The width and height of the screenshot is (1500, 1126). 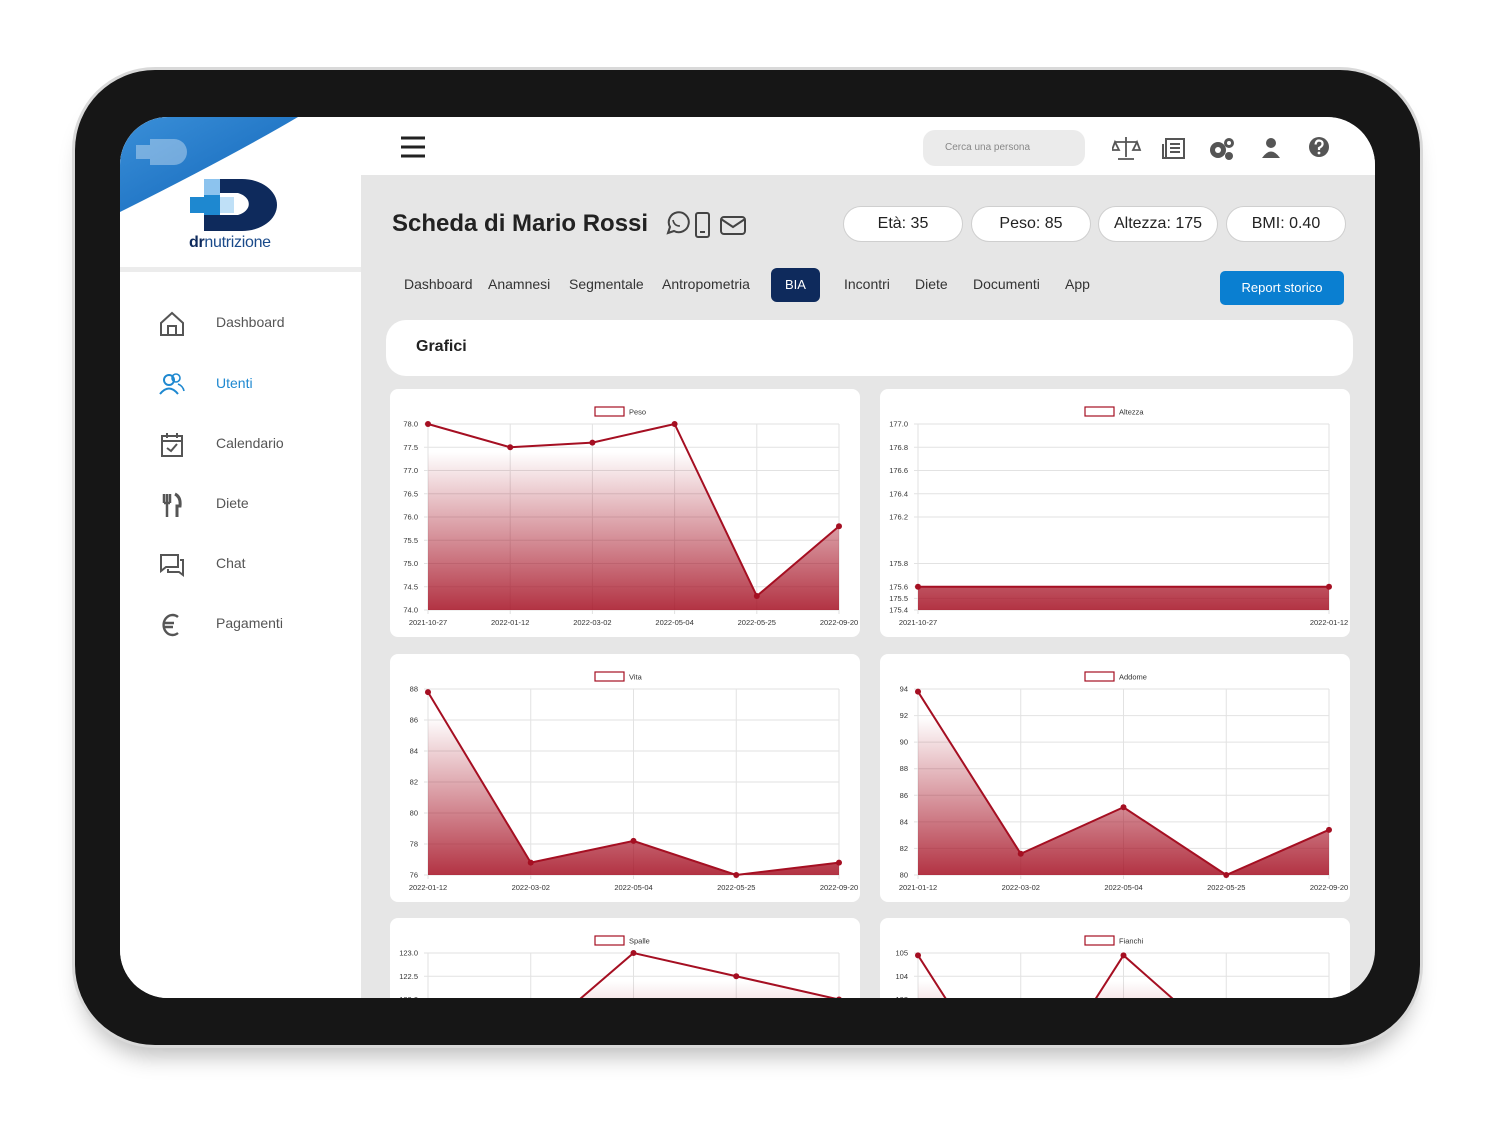 What do you see at coordinates (240, 384) in the screenshot?
I see `nav-item: Utenti` at bounding box center [240, 384].